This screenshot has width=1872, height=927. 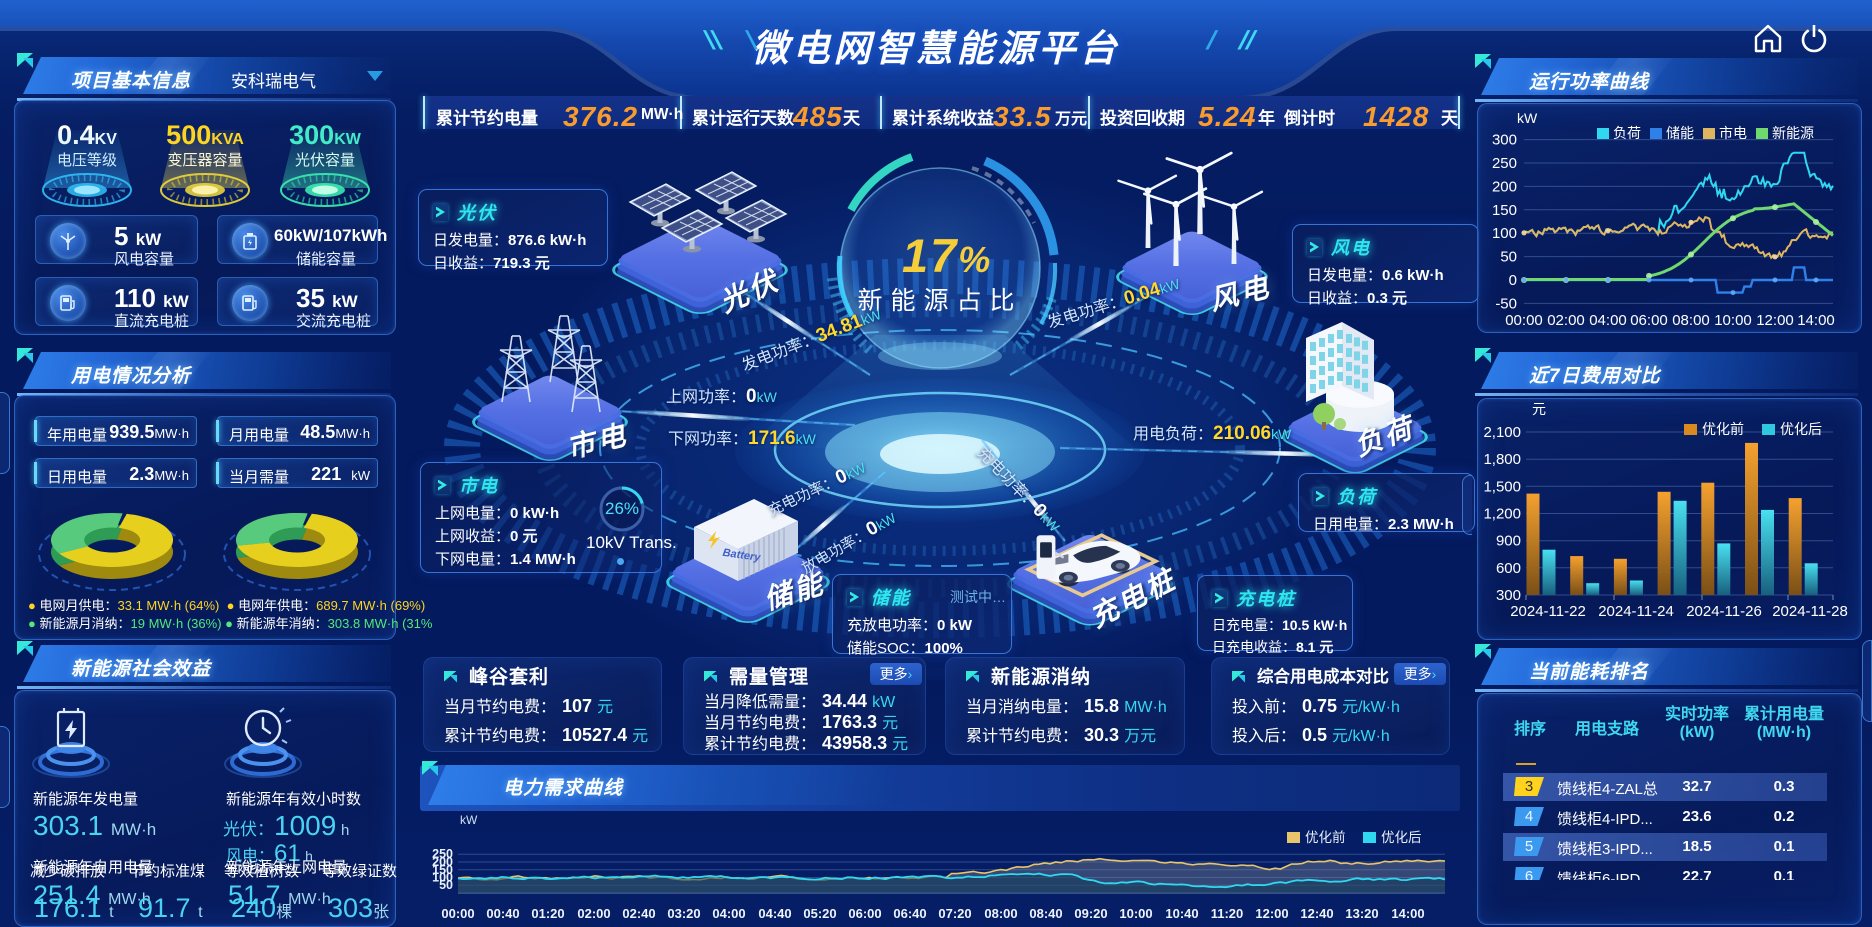 What do you see at coordinates (774, 913) in the screenshot?
I see `svg-text: 04:40` at bounding box center [774, 913].